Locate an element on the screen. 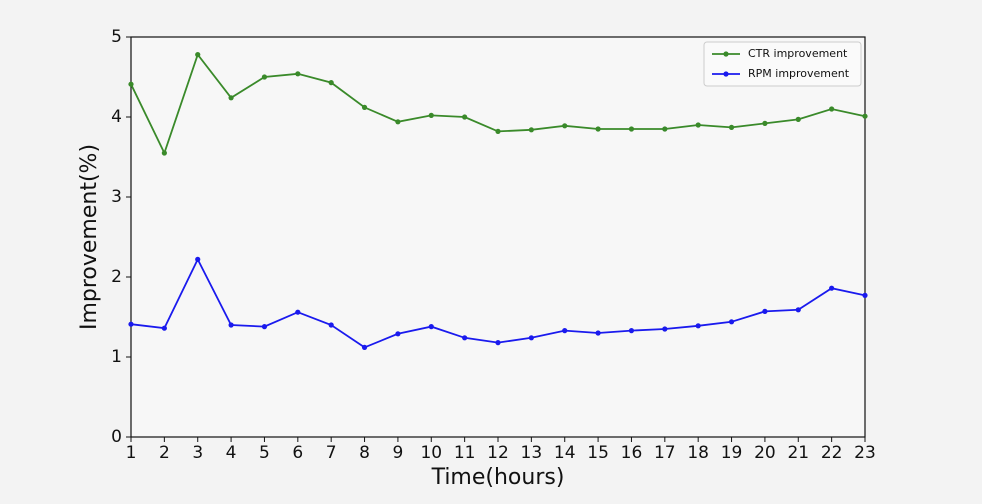 The height and width of the screenshot is (504, 982). x-tick-label: 16 is located at coordinates (632, 453).